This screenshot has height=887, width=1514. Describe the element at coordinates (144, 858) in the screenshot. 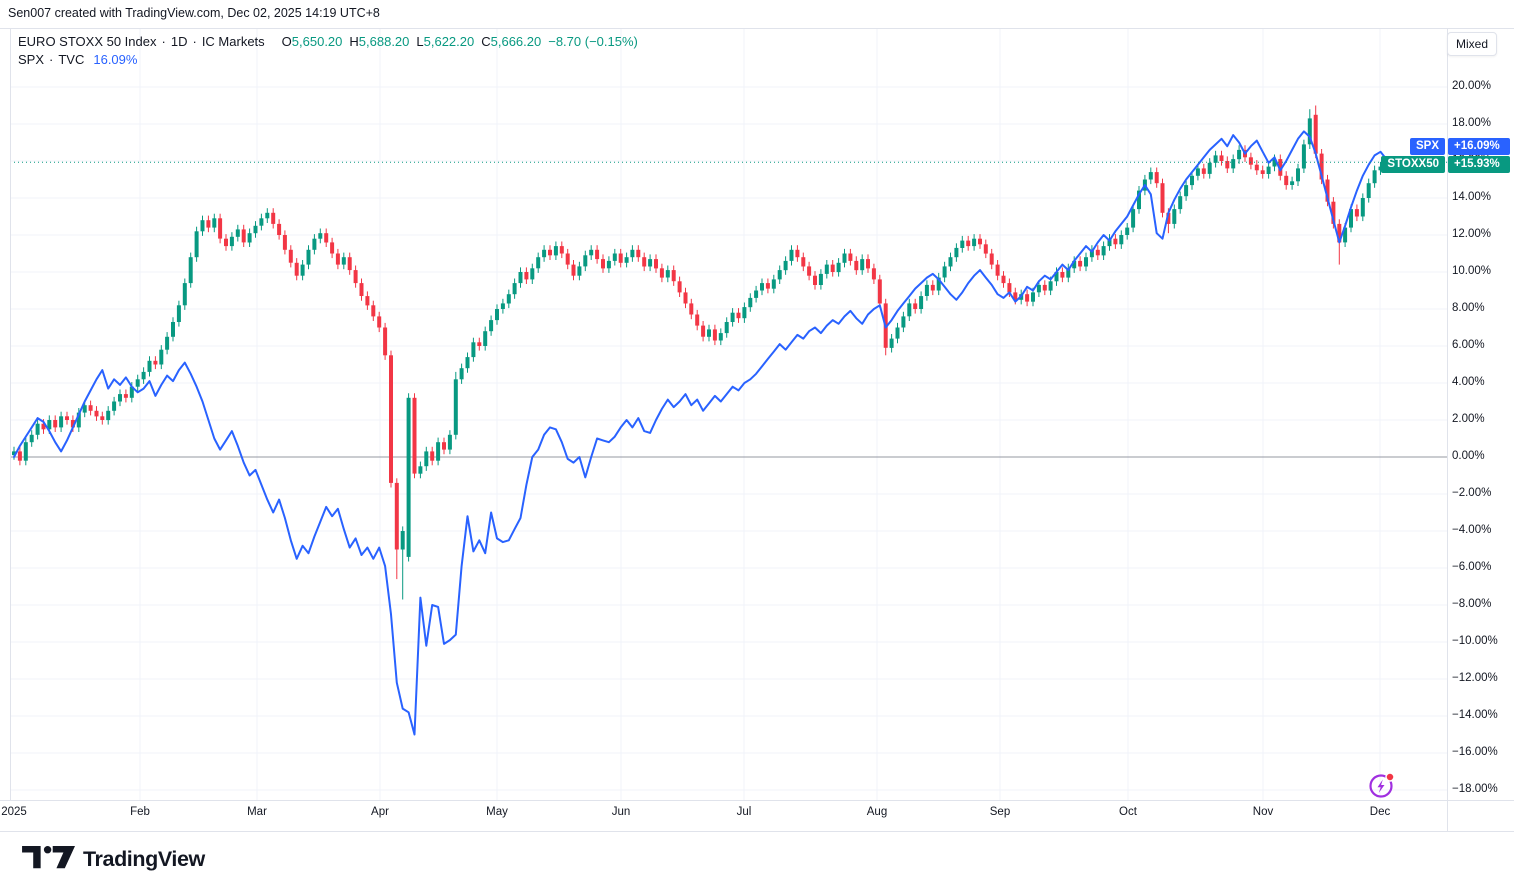

I see `tradingview-wordmark: TradingView` at that location.